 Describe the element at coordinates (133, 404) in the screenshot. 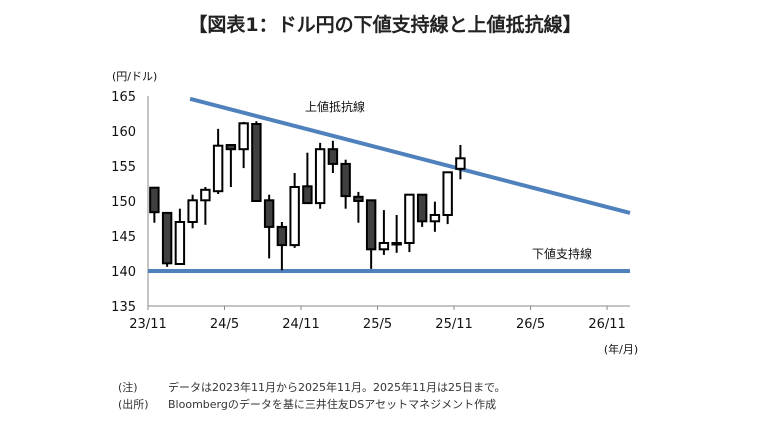

I see `source-key: (出所)` at that location.